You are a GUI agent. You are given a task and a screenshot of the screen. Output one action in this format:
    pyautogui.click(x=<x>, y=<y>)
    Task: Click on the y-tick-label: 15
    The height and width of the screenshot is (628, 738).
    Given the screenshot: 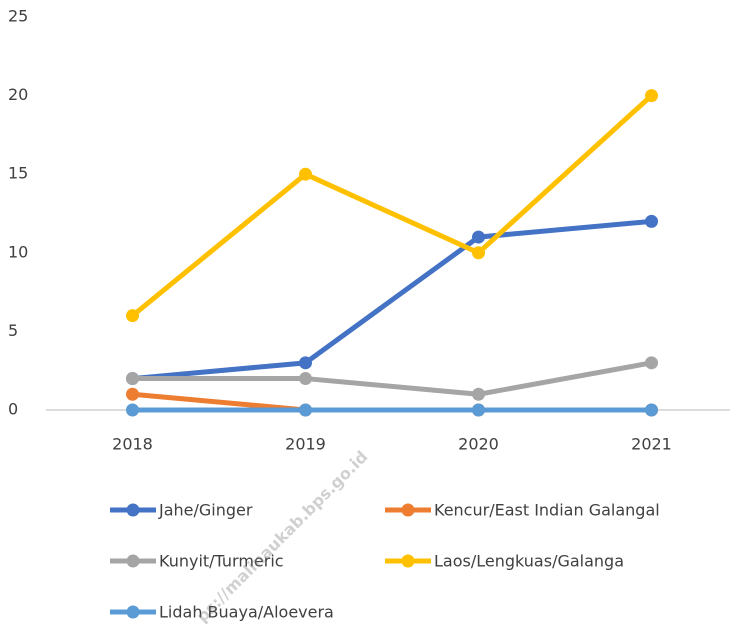 What is the action you would take?
    pyautogui.click(x=18, y=173)
    